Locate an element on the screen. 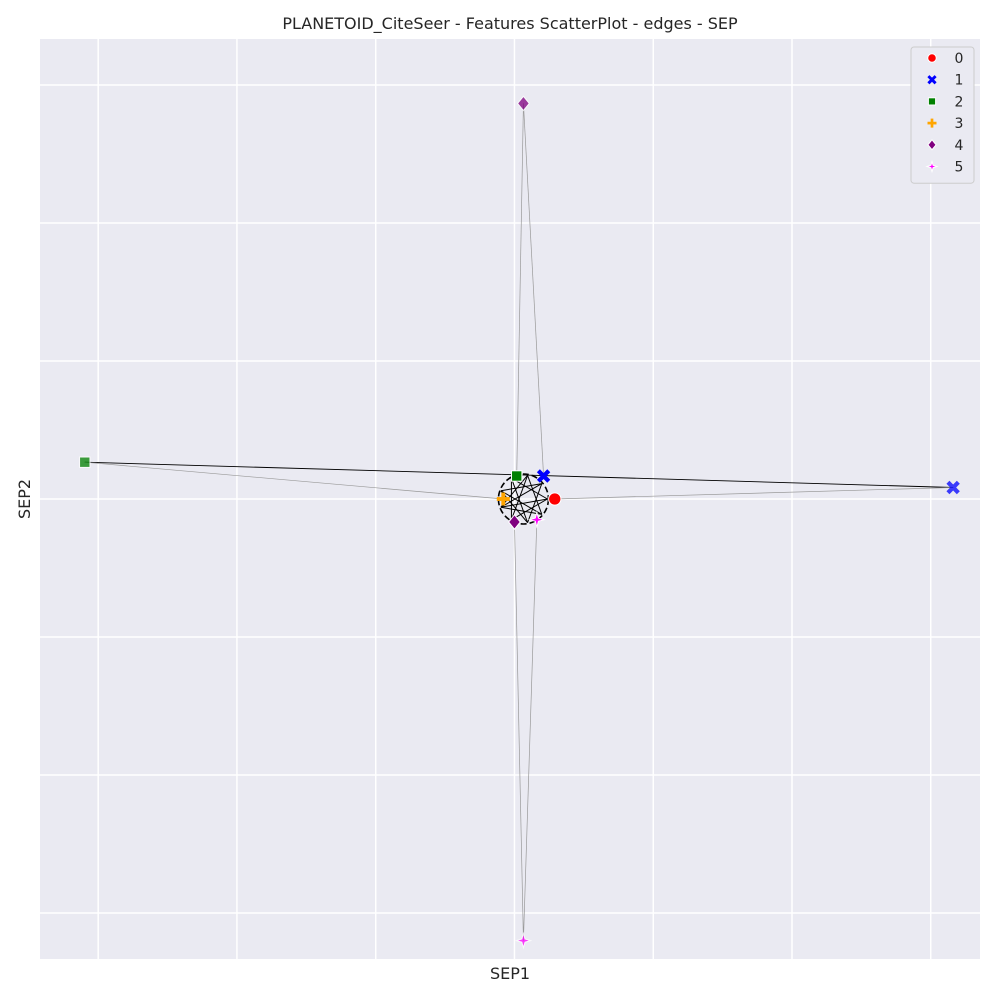 The height and width of the screenshot is (1000, 1000). legend-label-4: 4 is located at coordinates (959, 146).